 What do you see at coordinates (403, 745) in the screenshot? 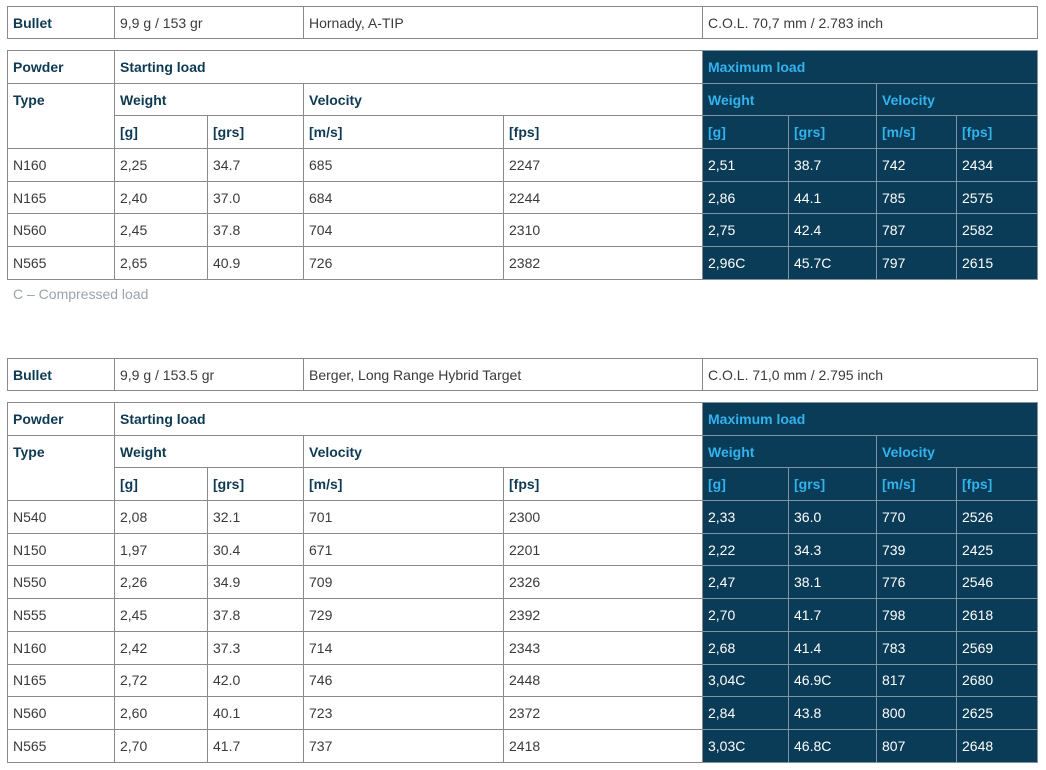
I see `start-velocity-ms-cell: 737` at bounding box center [403, 745].